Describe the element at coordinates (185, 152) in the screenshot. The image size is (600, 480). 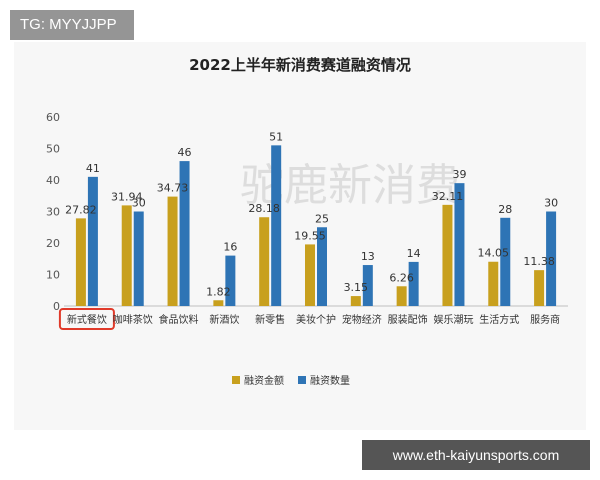
I see `data-label: 46` at that location.